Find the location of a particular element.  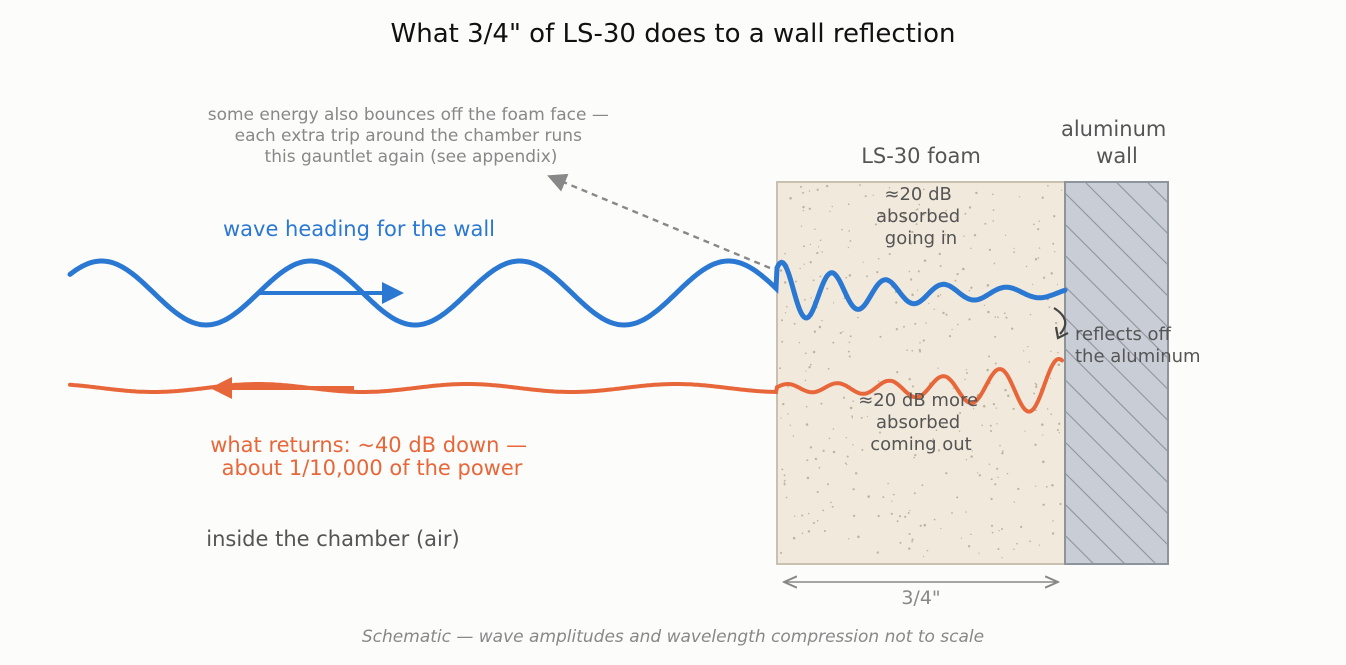

foam-face-bounce-arrow is located at coordinates (659, 221).